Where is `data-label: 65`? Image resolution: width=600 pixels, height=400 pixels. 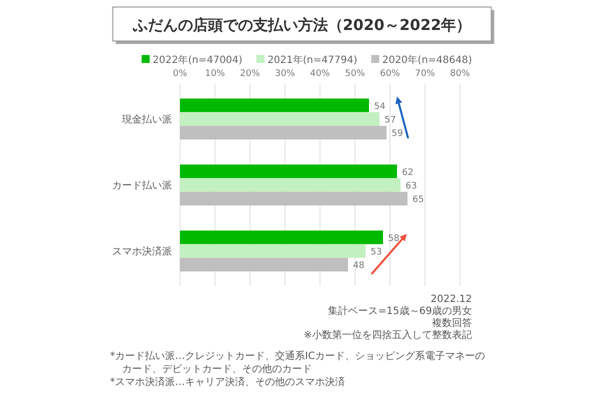 data-label: 65 is located at coordinates (418, 200).